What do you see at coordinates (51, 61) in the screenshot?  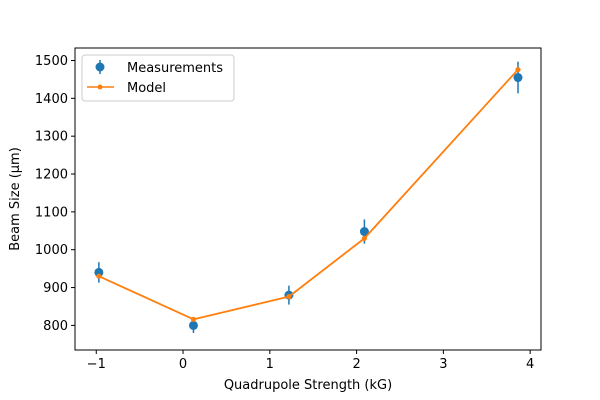 I see `y-tick-label: 1500` at bounding box center [51, 61].